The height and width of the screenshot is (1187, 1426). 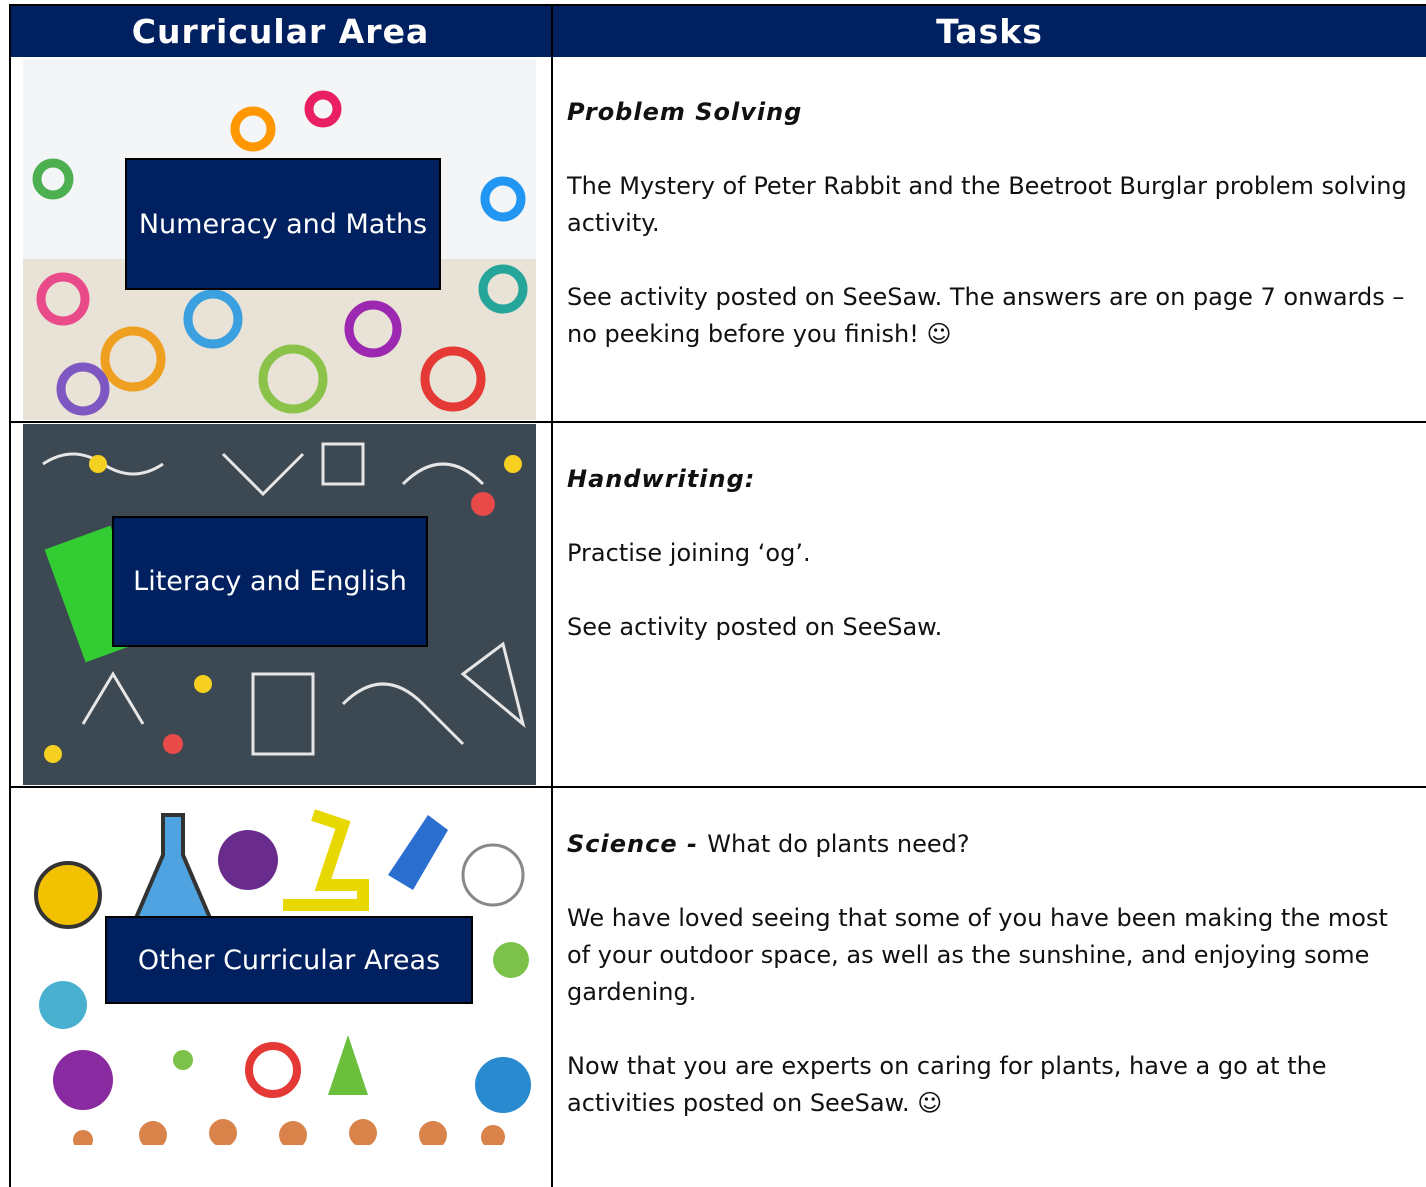 What do you see at coordinates (632, 844) in the screenshot?
I see `task-heading: Science -` at bounding box center [632, 844].